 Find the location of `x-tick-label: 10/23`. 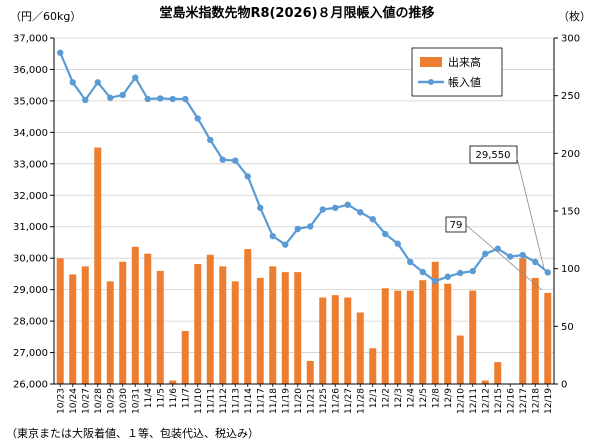

x-tick-label: 10/23 is located at coordinates (61, 401).